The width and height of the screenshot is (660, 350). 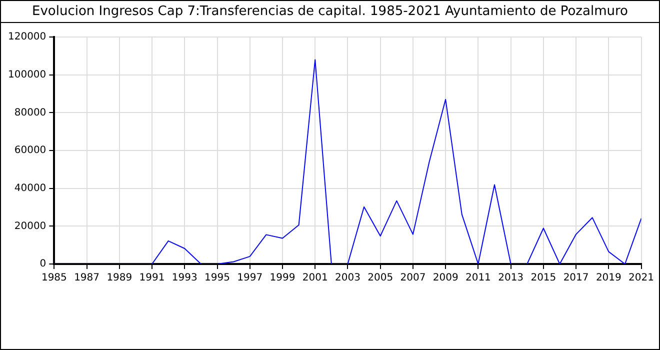 What do you see at coordinates (609, 278) in the screenshot?
I see `x-tick-label: 2019` at bounding box center [609, 278].